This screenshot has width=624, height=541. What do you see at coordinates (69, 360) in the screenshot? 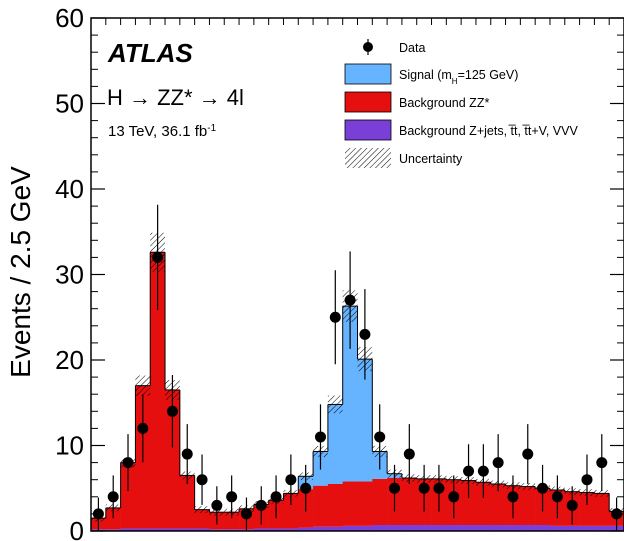
I see `y-tick-label: 20` at bounding box center [69, 360].